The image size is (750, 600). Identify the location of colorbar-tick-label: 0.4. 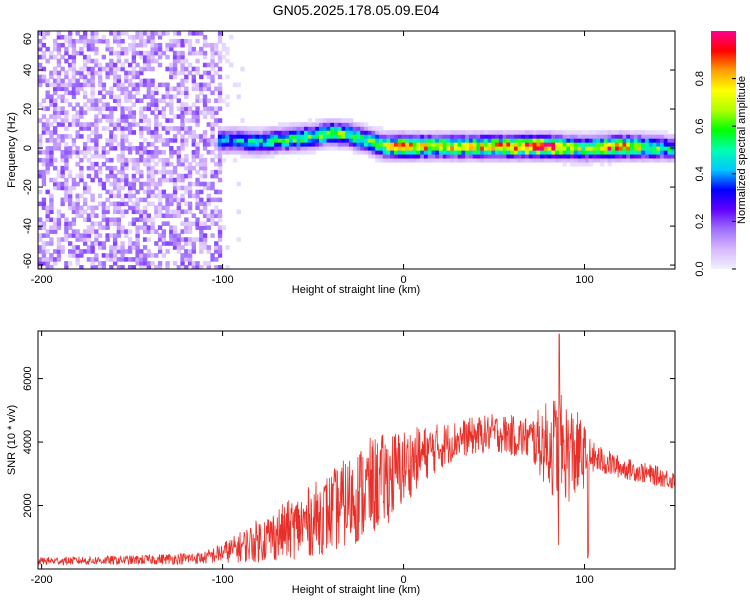
(700, 173).